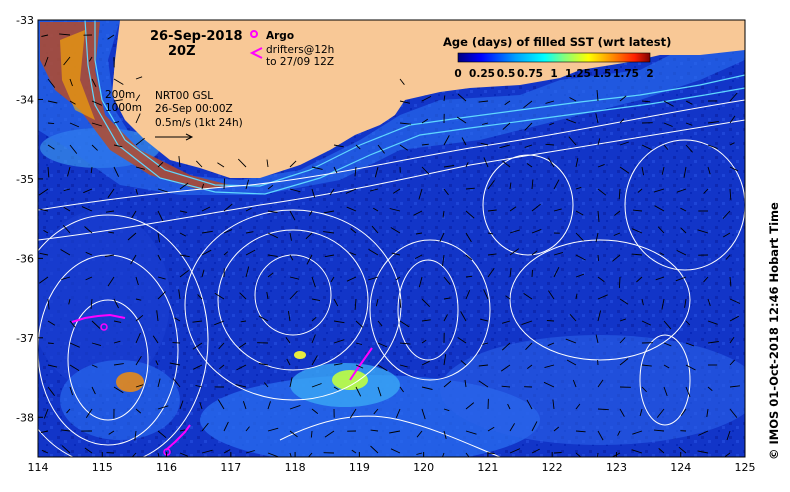 This screenshot has width=790, height=492. I want to click on colorbar-tick-label: 0, so click(457, 74).